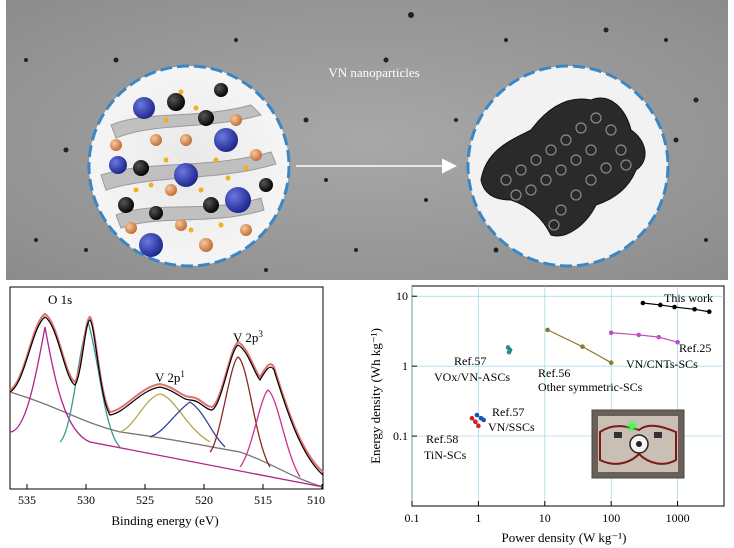 The width and height of the screenshot is (734, 548). I want to click on x-tick-label: 1, so click(478, 518).